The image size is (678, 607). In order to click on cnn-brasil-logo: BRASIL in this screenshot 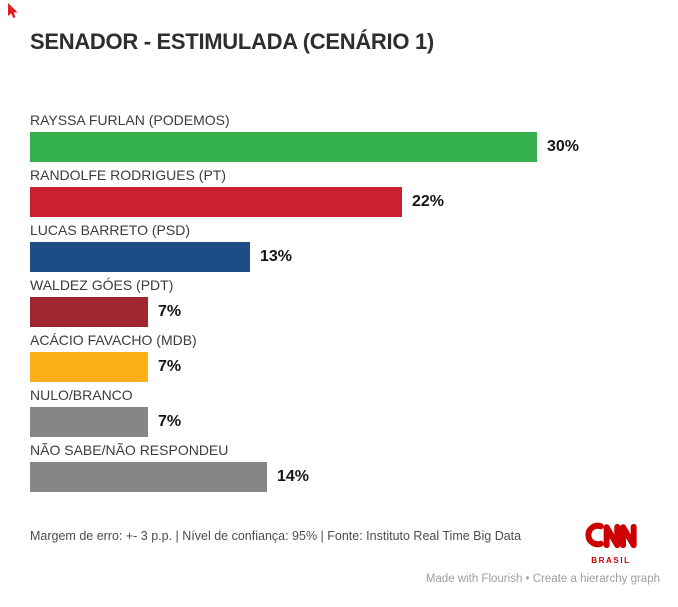, I will do `click(611, 542)`.